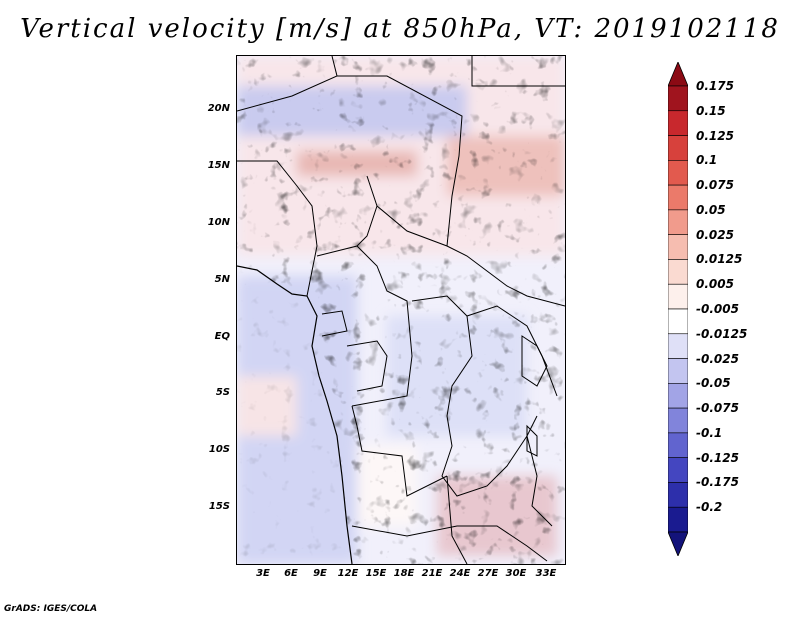 This screenshot has height=618, width=800. What do you see at coordinates (713, 383) in the screenshot?
I see `colorbar-level-label: -0.05` at bounding box center [713, 383].